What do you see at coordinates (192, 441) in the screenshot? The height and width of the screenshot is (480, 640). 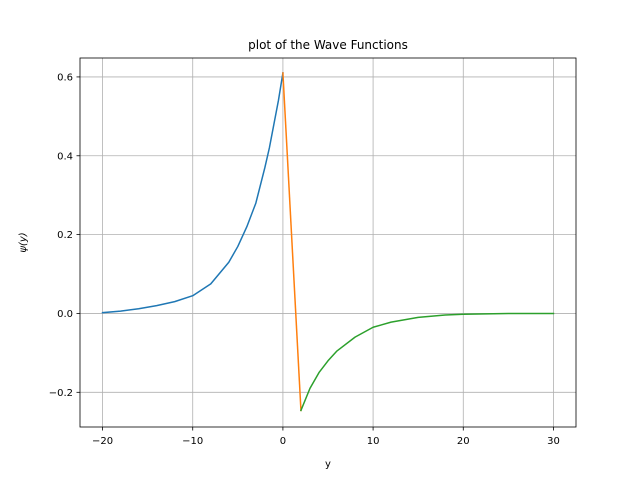 I see `x-tick-label: −10` at bounding box center [192, 441].